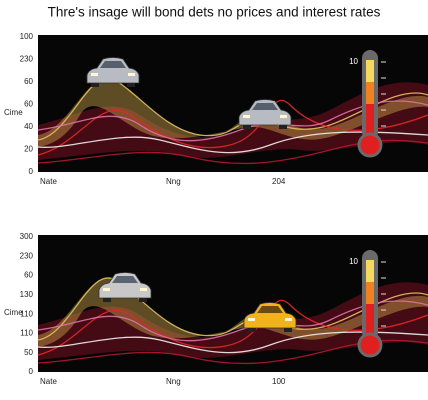 This screenshot has width=428, height=400. Describe the element at coordinates (27, 36) in the screenshot. I see `y-tick-label: 100` at that location.